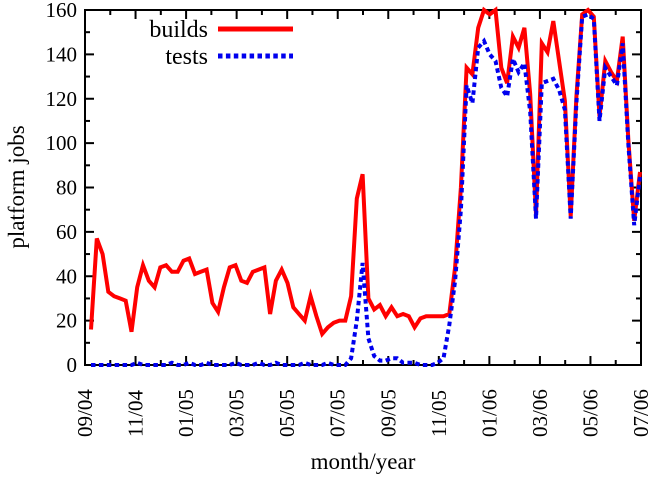 The height and width of the screenshot is (482, 650). Describe the element at coordinates (16, 186) in the screenshot. I see `y-axis-title: platform jobs` at that location.